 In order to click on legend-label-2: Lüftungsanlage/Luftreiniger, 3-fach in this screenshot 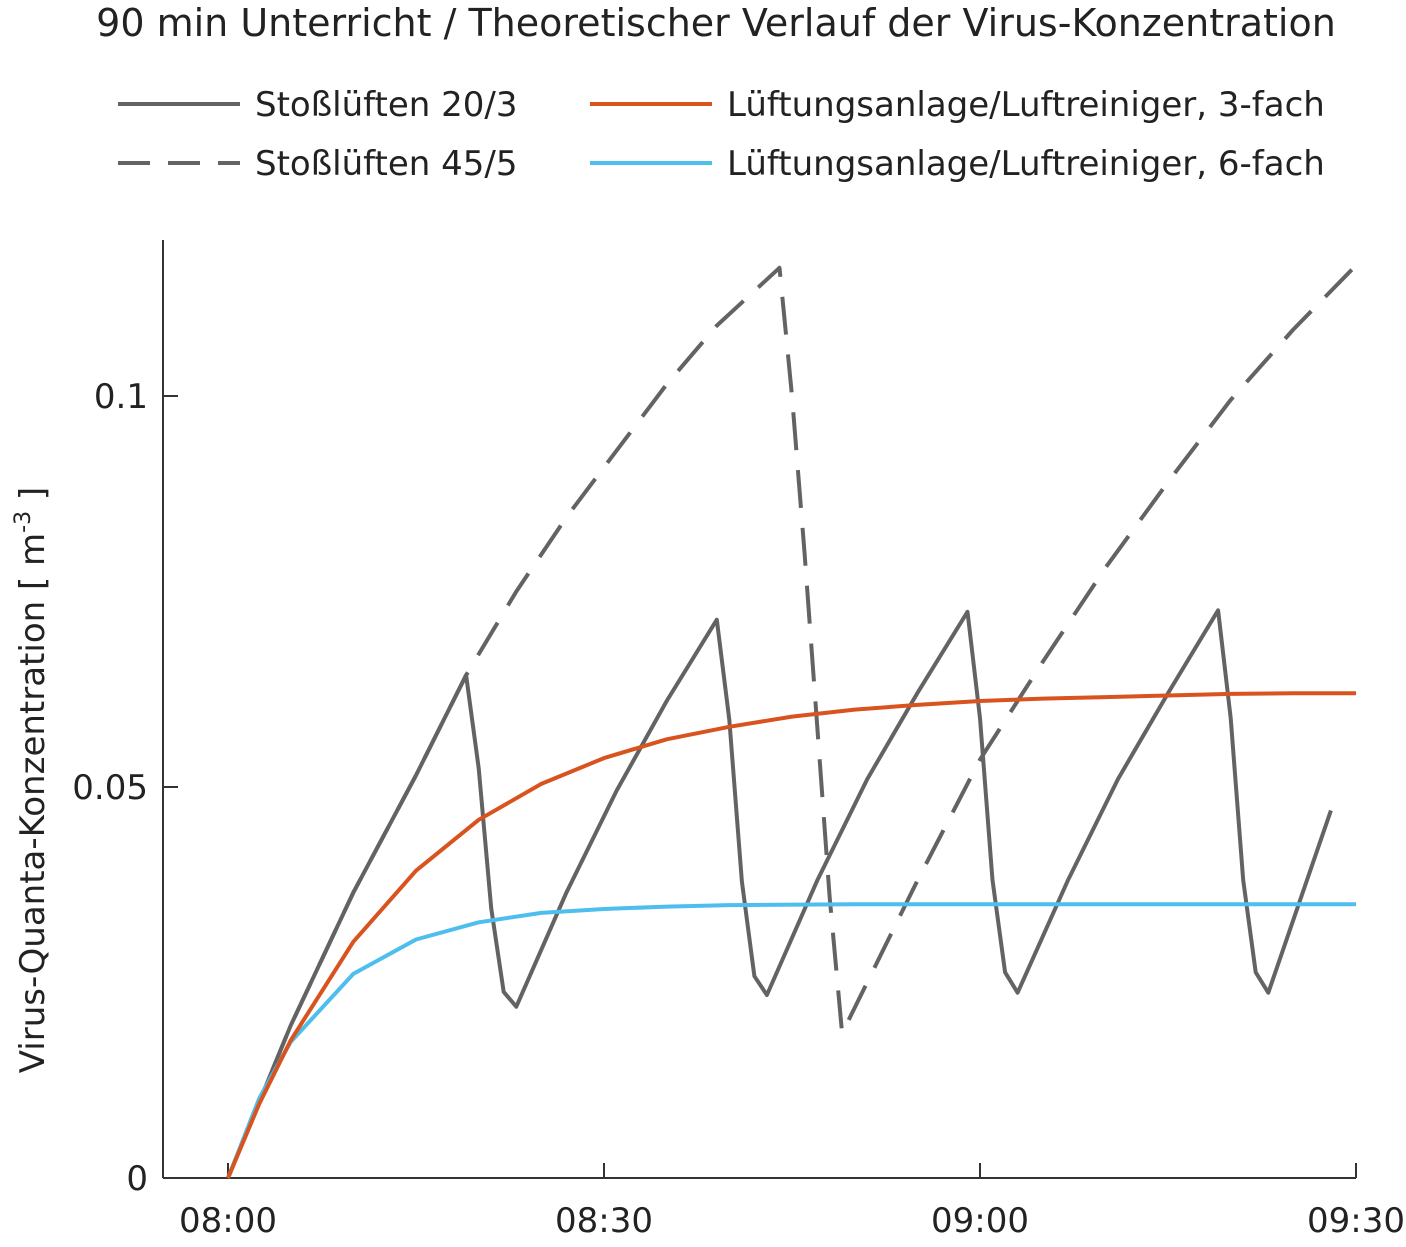, I will do `click(1026, 105)`.